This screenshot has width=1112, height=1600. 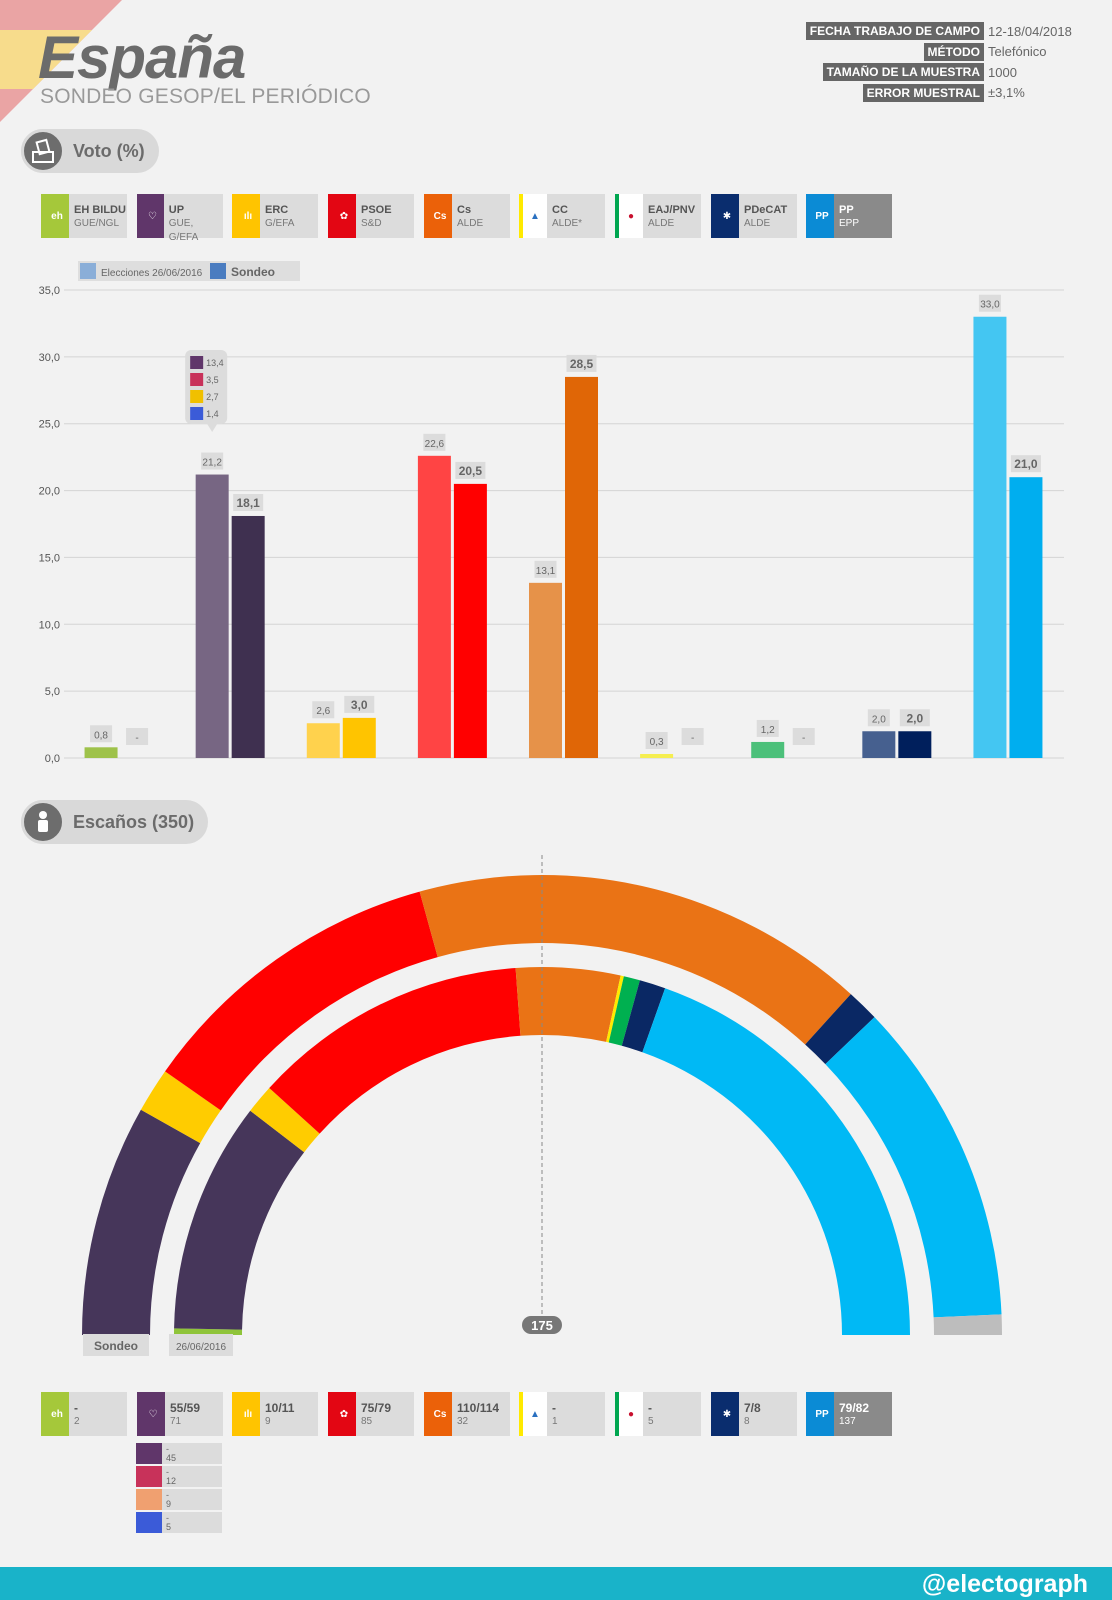 What do you see at coordinates (116, 1345) in the screenshot?
I see `outer-ring-label-bg` at bounding box center [116, 1345].